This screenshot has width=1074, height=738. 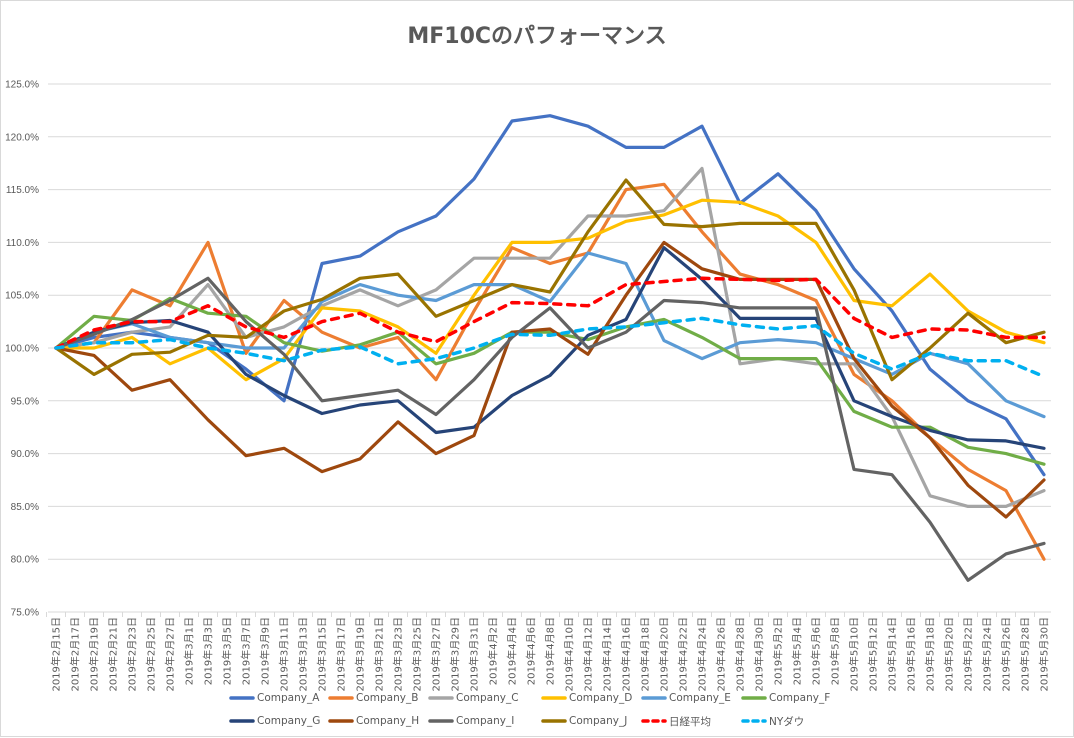 What do you see at coordinates (797, 651) in the screenshot?
I see `x-tick-label: 2019年5月4日` at bounding box center [797, 651].